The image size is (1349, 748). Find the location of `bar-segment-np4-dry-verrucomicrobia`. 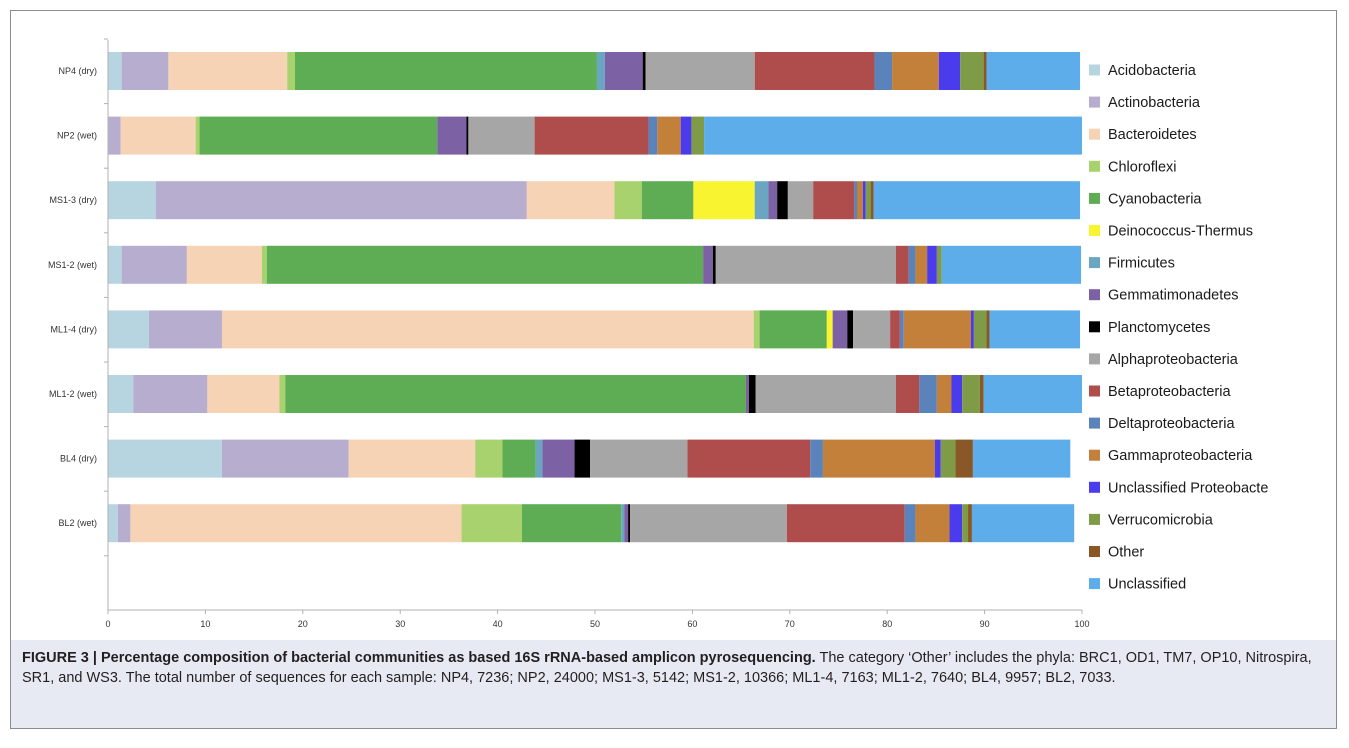

bar-segment-np4-dry-verrucomicrobia is located at coordinates (972, 71).